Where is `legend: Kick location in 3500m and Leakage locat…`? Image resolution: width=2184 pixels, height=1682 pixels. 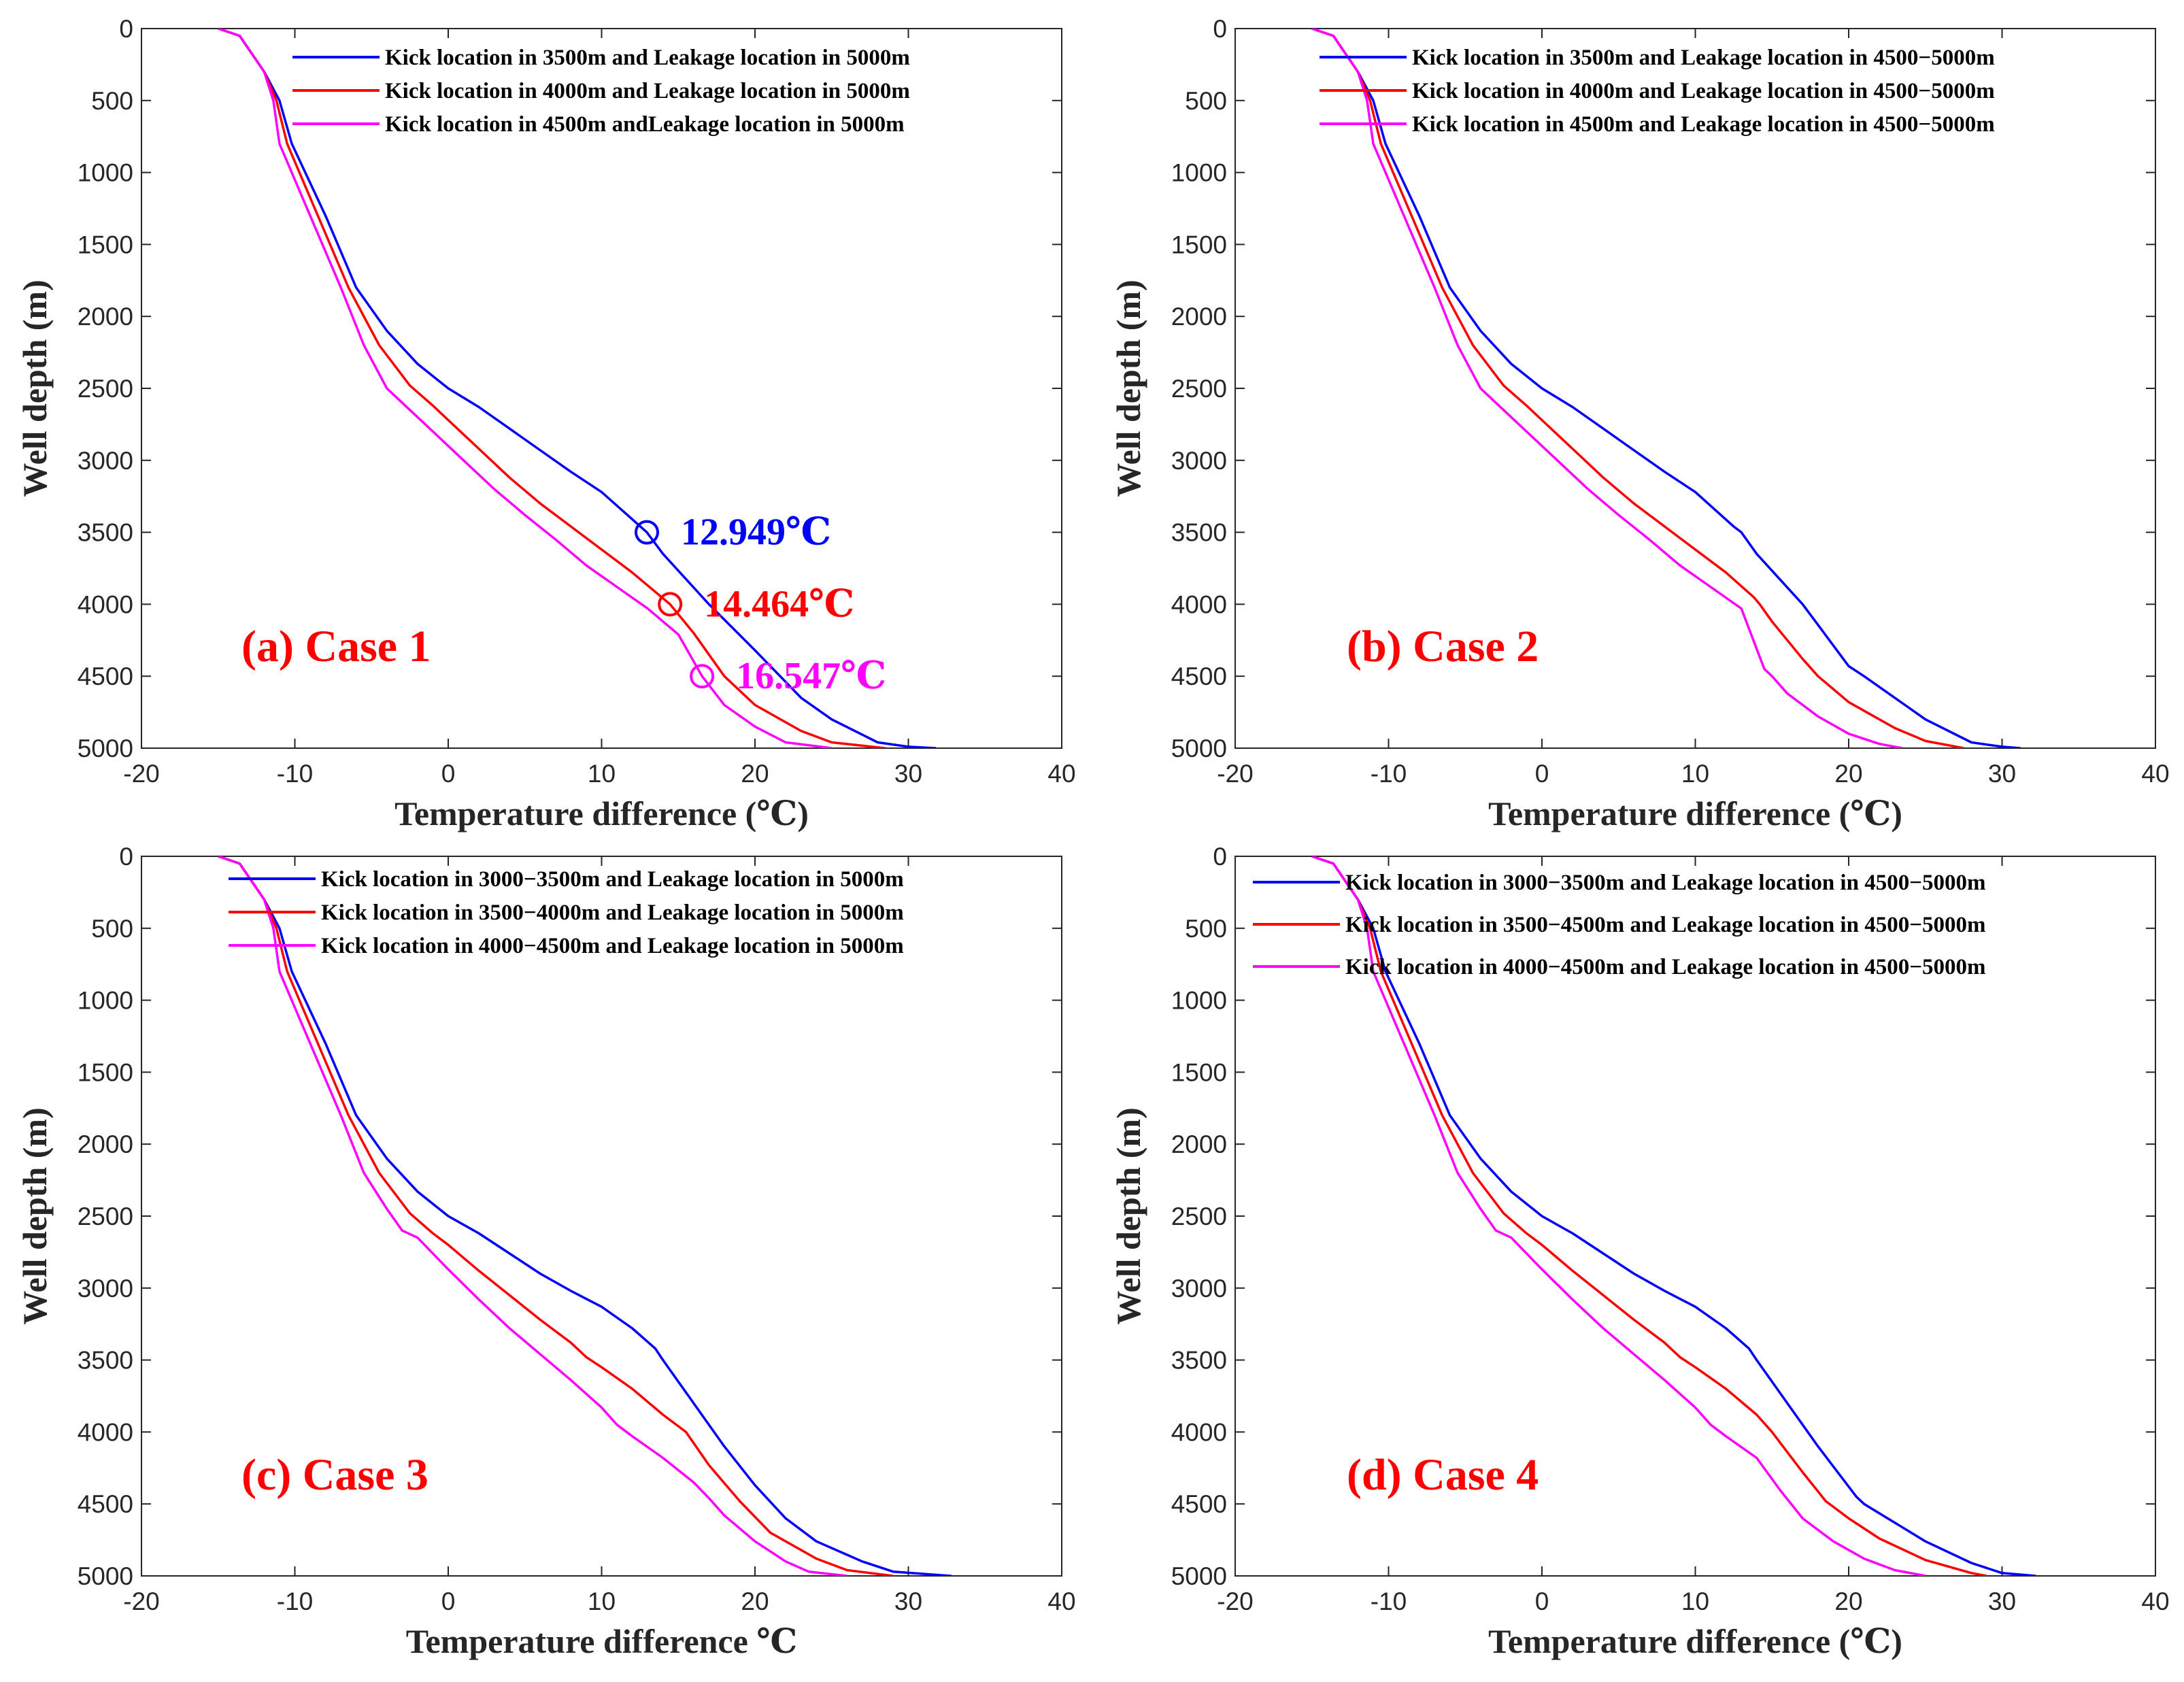
legend: Kick location in 3500m and Leakage locat… is located at coordinates (1658, 91).